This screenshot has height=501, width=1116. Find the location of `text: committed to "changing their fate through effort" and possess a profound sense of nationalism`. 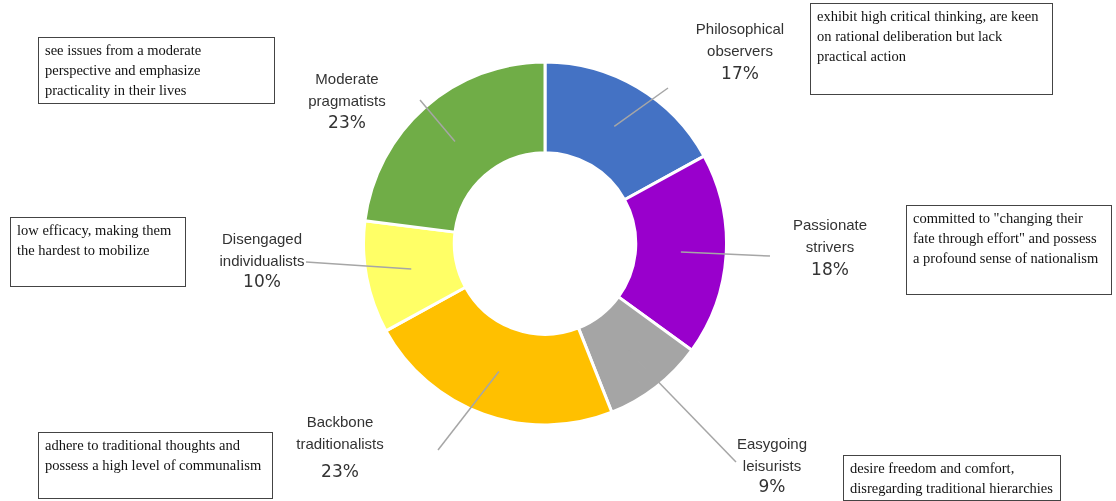

text: committed to "changing their fate through effort" and possess a profound sense of nationalism is located at coordinates (1009, 250).